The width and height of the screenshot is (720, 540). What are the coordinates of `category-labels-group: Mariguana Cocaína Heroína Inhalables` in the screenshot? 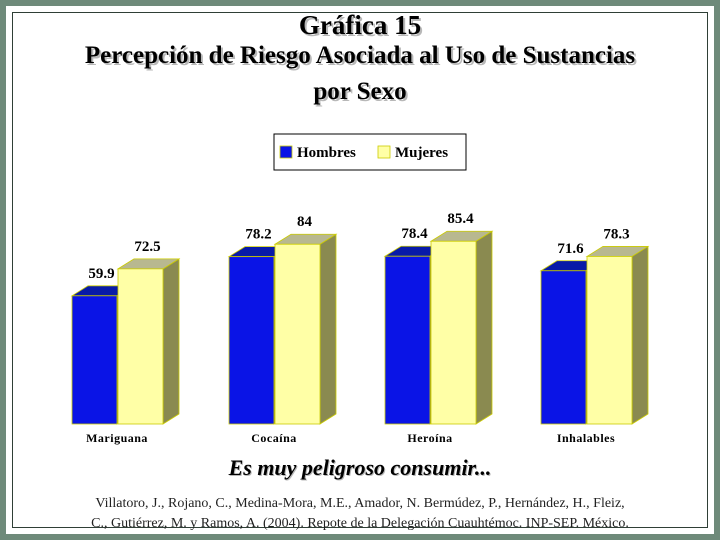 It's located at (350, 438).